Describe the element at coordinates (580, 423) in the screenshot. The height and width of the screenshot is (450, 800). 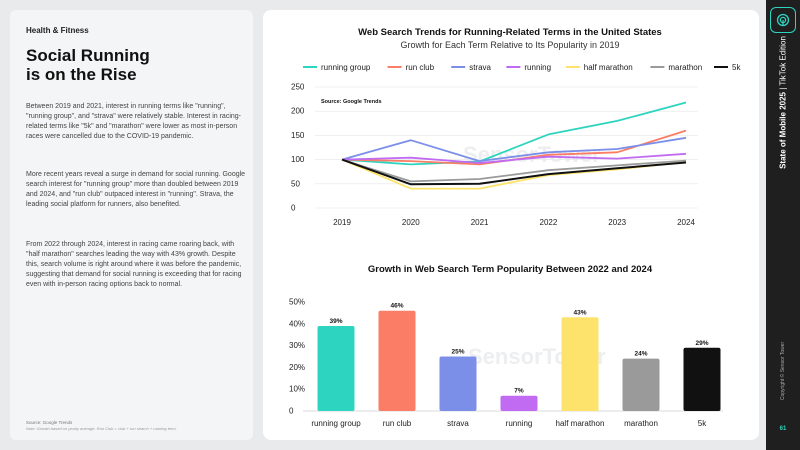
I see `bar-category-label: half marathon` at that location.